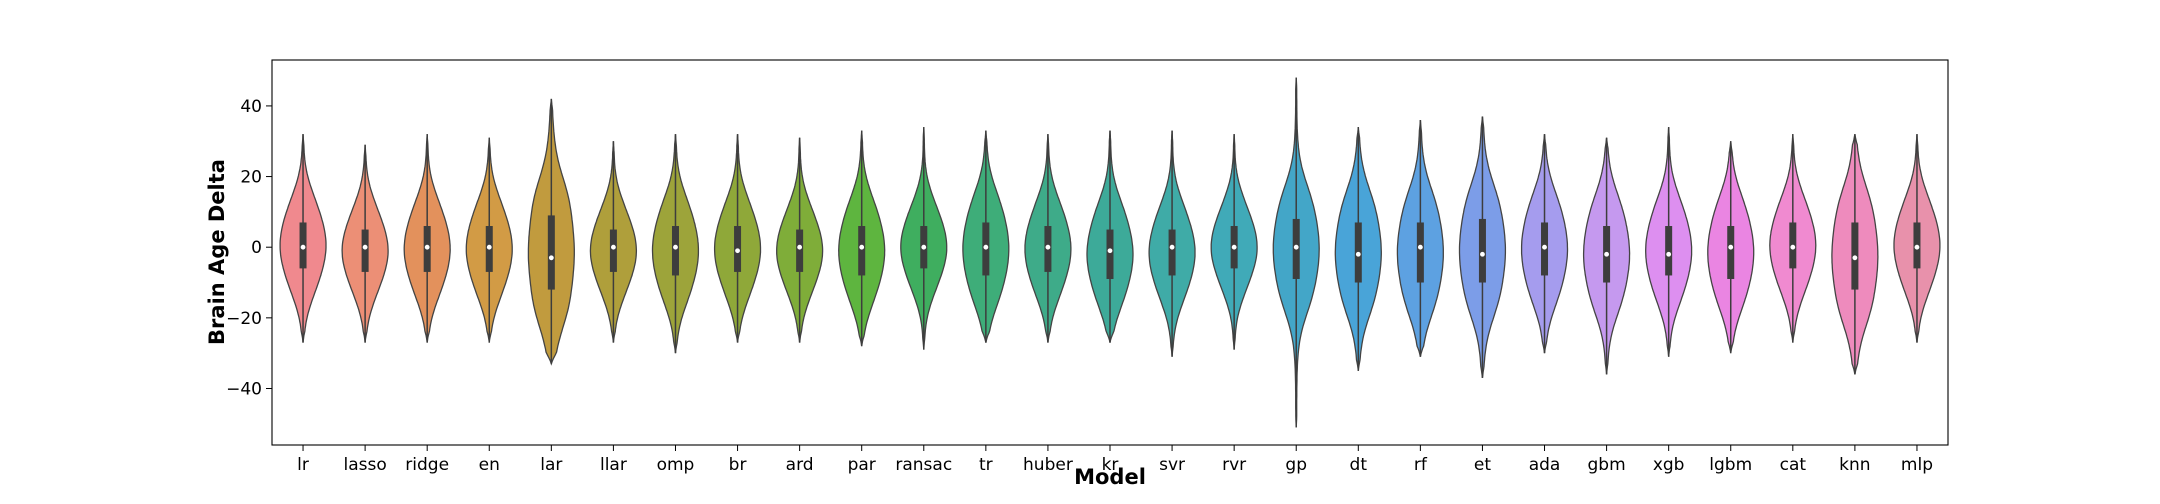 The height and width of the screenshot is (504, 2160). What do you see at coordinates (675, 251) in the screenshot?
I see `iqr-box-omp` at bounding box center [675, 251].